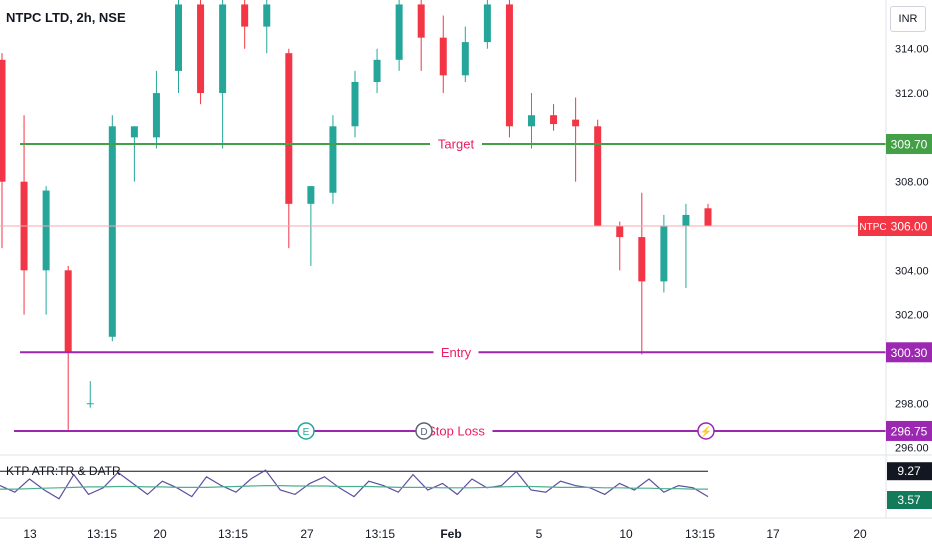 This screenshot has height=550, width=932. I want to click on level-label: Target, so click(456, 144).